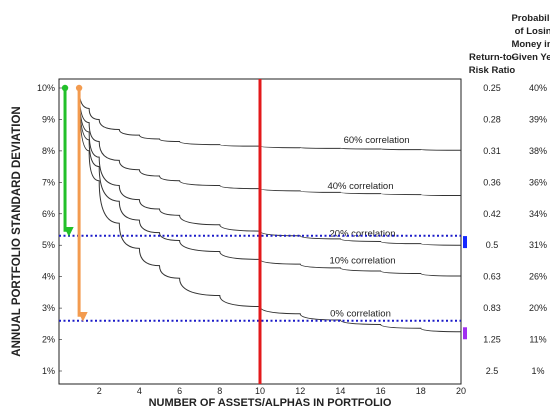 The image size is (550, 413). What do you see at coordinates (537, 371) in the screenshot?
I see `side-table-probability-value: 1%` at bounding box center [537, 371].